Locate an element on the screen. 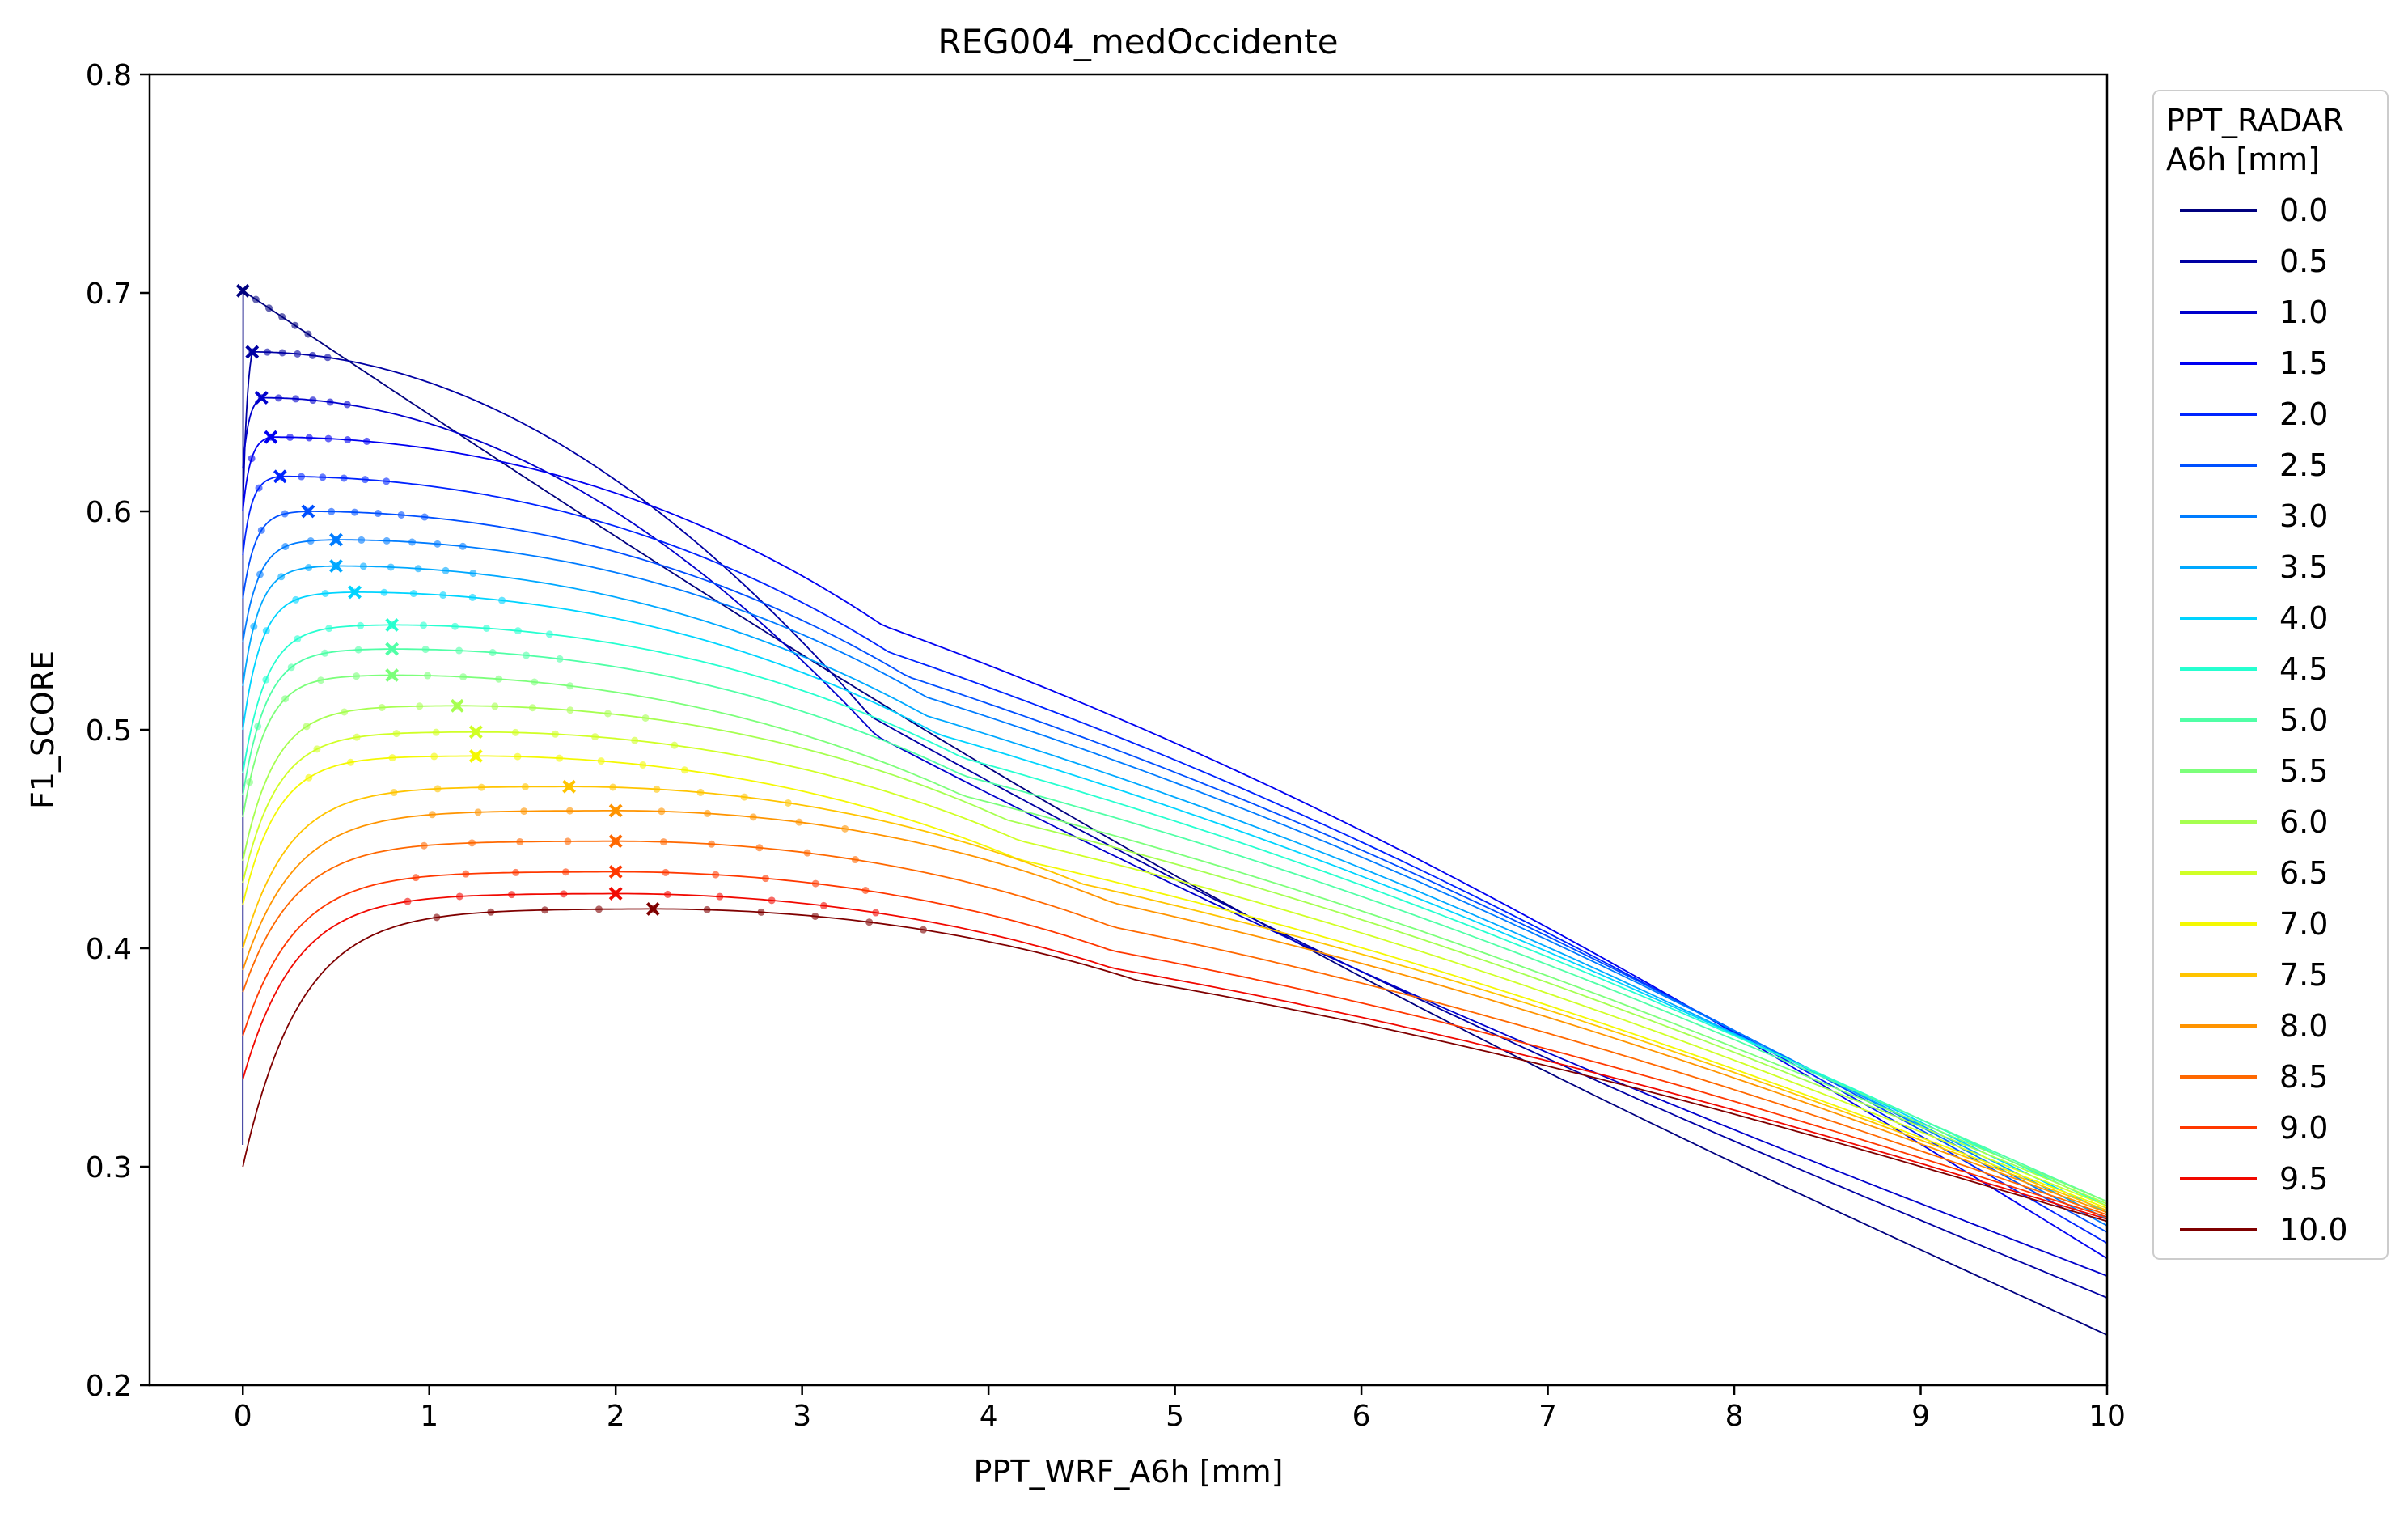 Image resolution: width=2408 pixels, height=1513 pixels. legend-label-5.5: 5.5 is located at coordinates (2303, 771).